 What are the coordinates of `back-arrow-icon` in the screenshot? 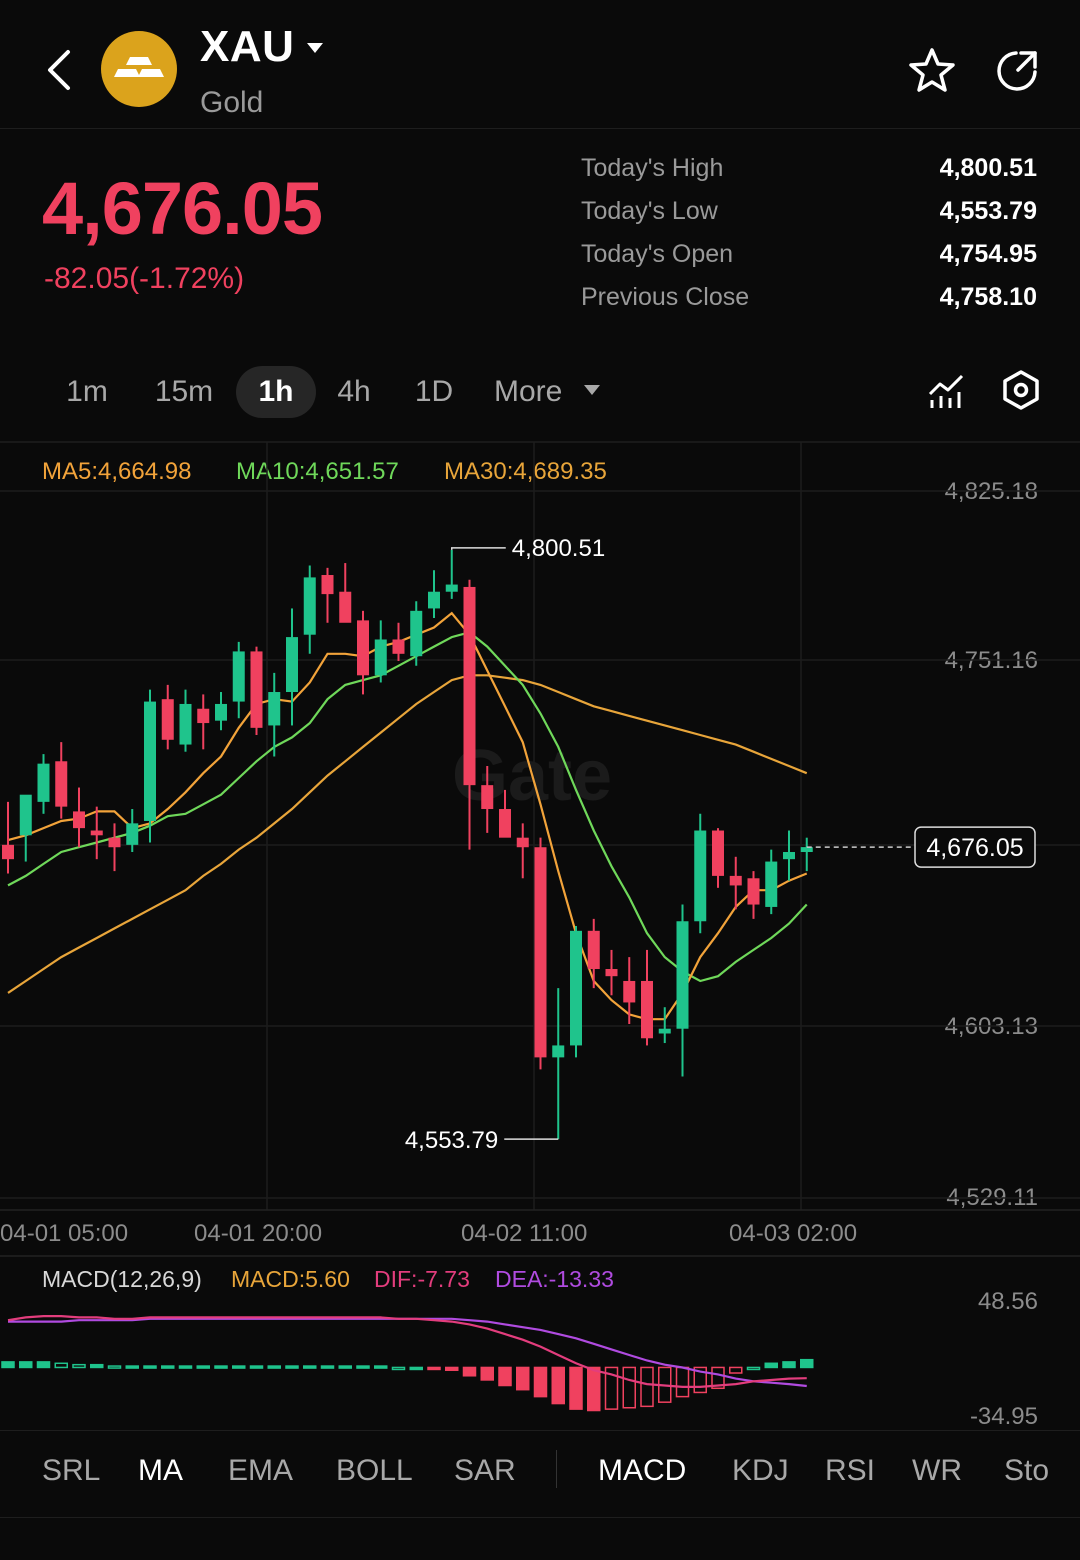 It's located at (60, 70).